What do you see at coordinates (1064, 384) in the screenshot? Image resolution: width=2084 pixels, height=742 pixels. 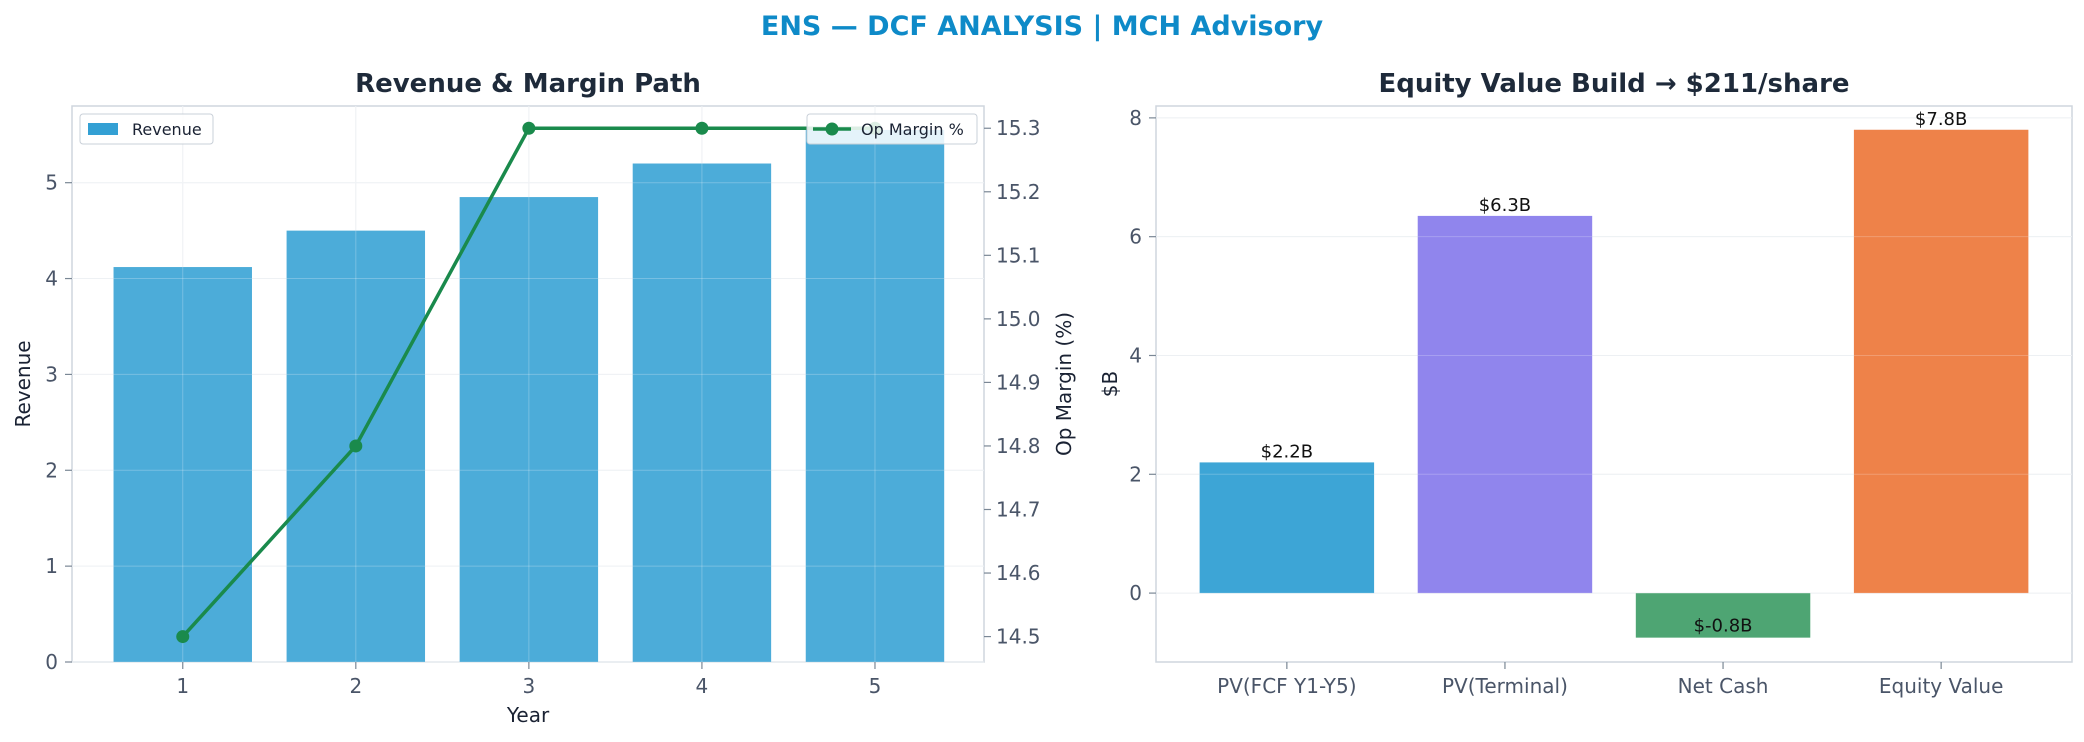 I see `op-margin-y-axis-label: Op Margin (%)` at bounding box center [1064, 384].